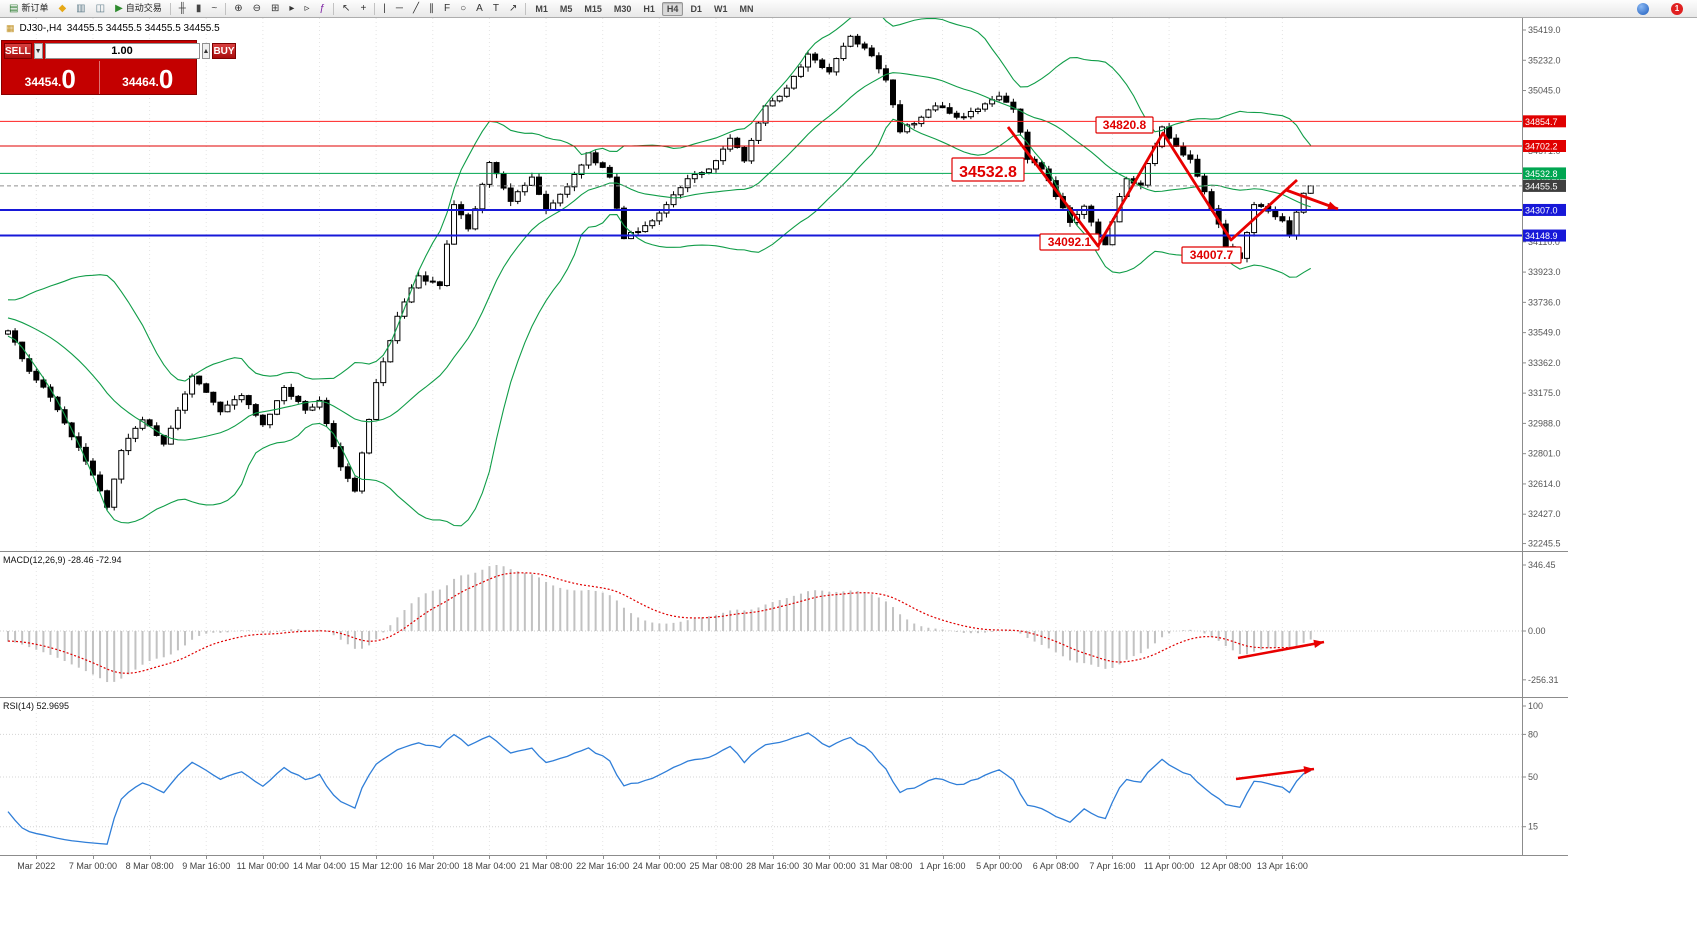 The height and width of the screenshot is (941, 1697). I want to click on macd-panel: 346.45 0.00 -256.31, so click(784, 624).